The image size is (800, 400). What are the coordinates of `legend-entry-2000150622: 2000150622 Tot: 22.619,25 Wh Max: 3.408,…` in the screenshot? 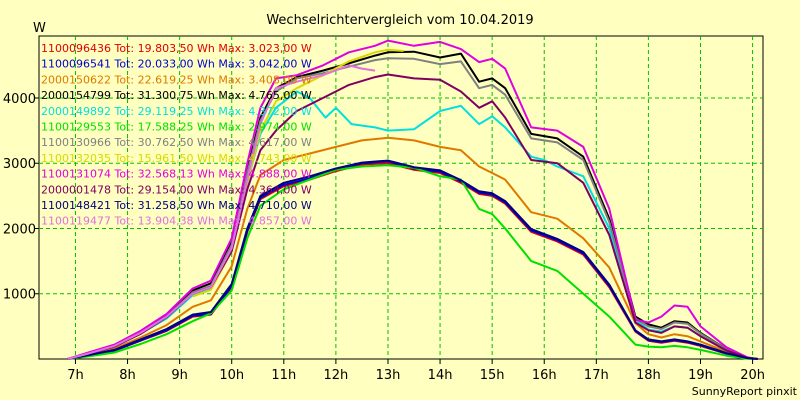 It's located at (176, 79).